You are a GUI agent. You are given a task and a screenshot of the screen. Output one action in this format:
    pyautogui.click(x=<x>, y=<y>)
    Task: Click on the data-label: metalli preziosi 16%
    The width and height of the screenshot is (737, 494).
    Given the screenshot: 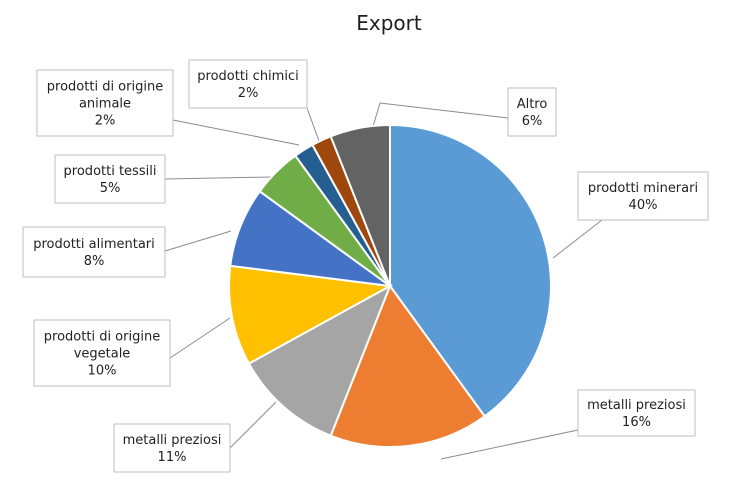 What is the action you would take?
    pyautogui.click(x=636, y=413)
    